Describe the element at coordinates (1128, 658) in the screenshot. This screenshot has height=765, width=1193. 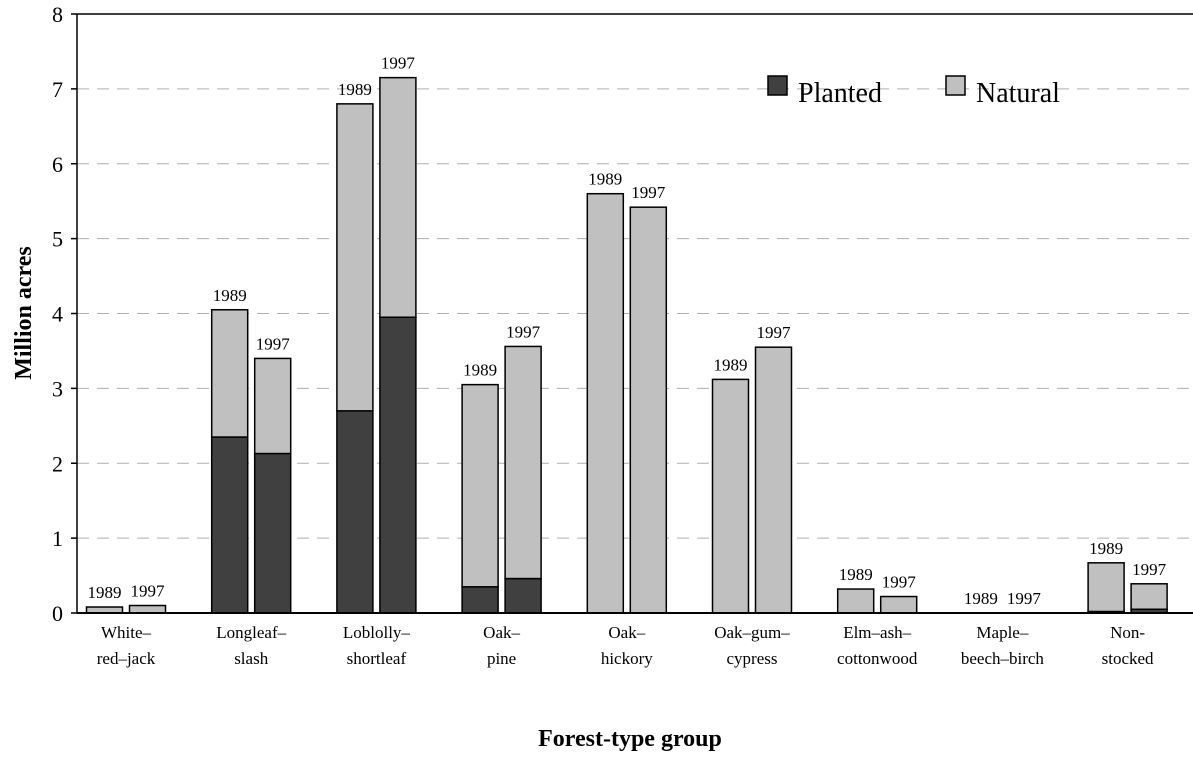
I see `category-label: stocked` at that location.